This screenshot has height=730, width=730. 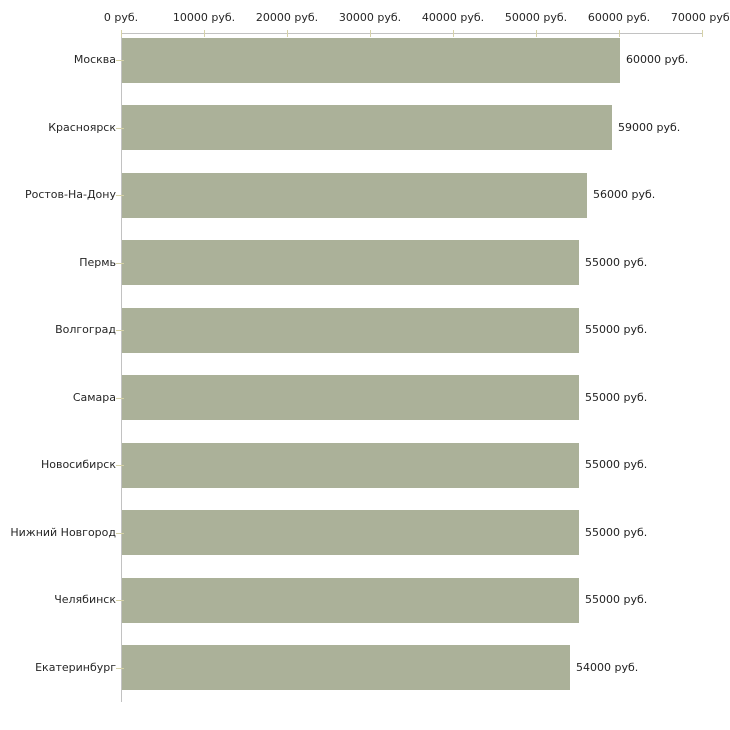 What do you see at coordinates (624, 194) in the screenshot?
I see `value-label: 56000 руб.` at bounding box center [624, 194].